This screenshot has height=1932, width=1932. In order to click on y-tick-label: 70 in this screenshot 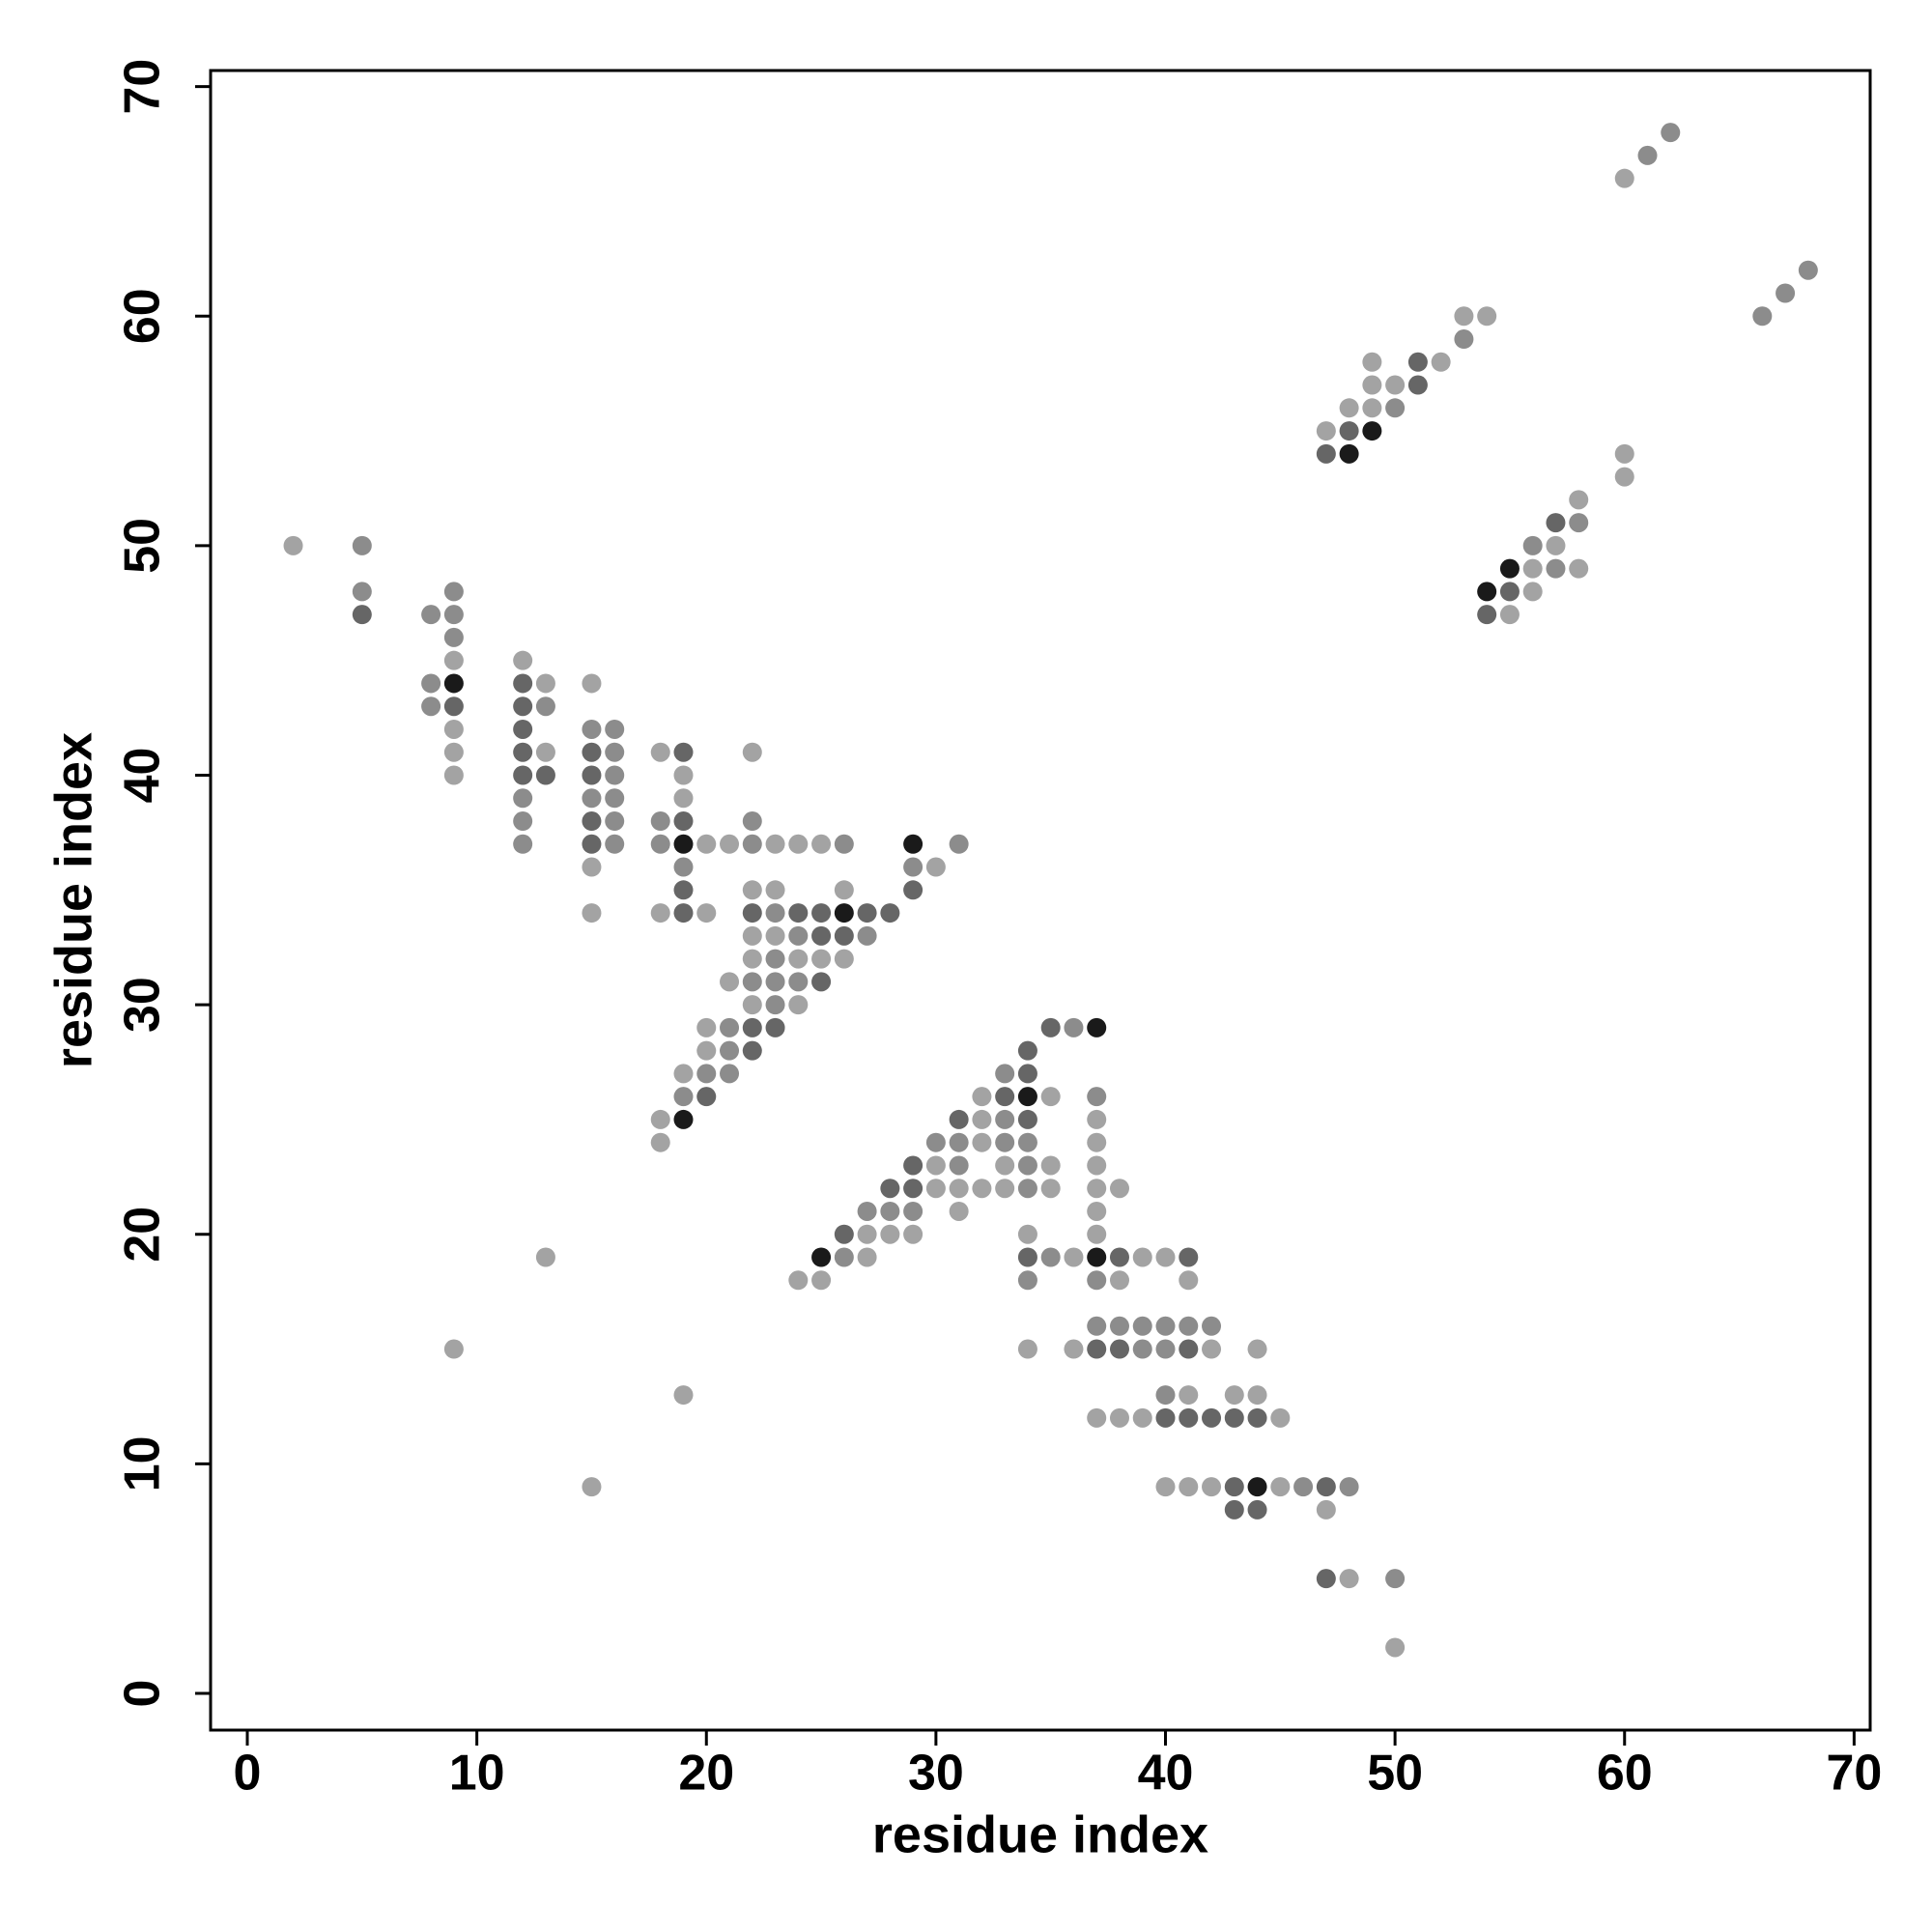, I will do `click(143, 87)`.